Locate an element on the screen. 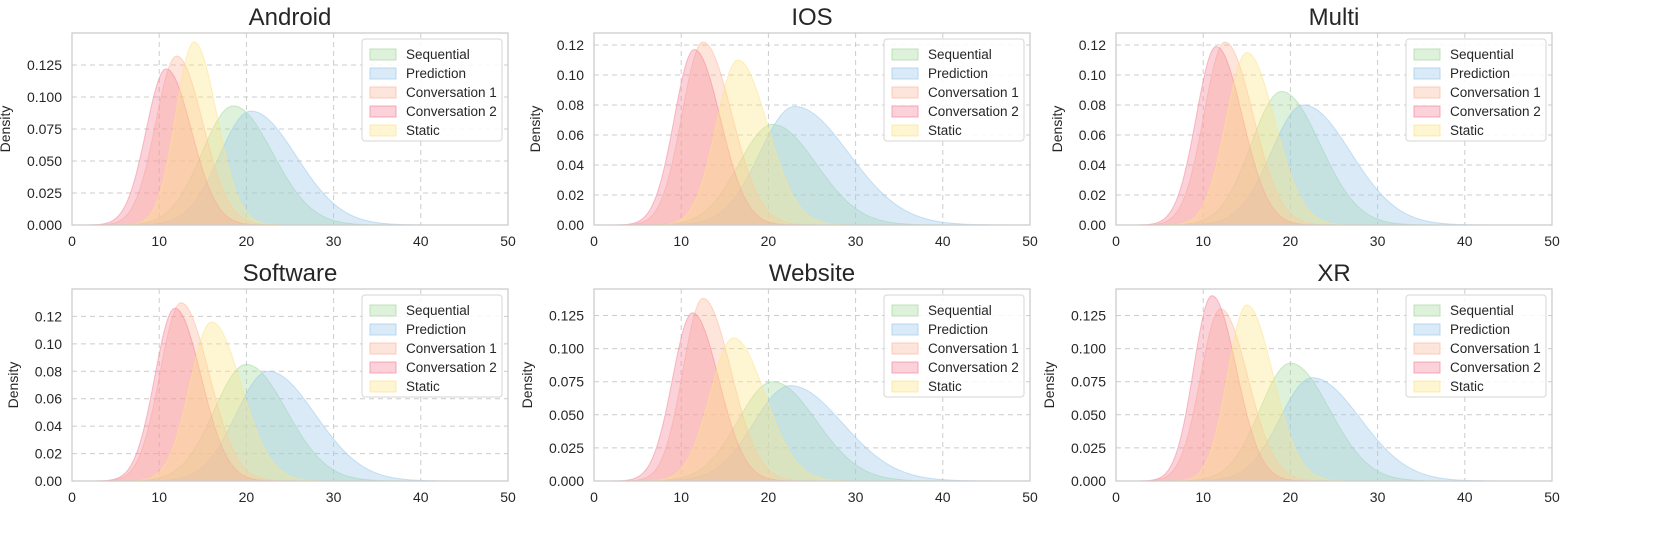 This screenshot has height=548, width=1660. panel-title: IOS is located at coordinates (811, 17).